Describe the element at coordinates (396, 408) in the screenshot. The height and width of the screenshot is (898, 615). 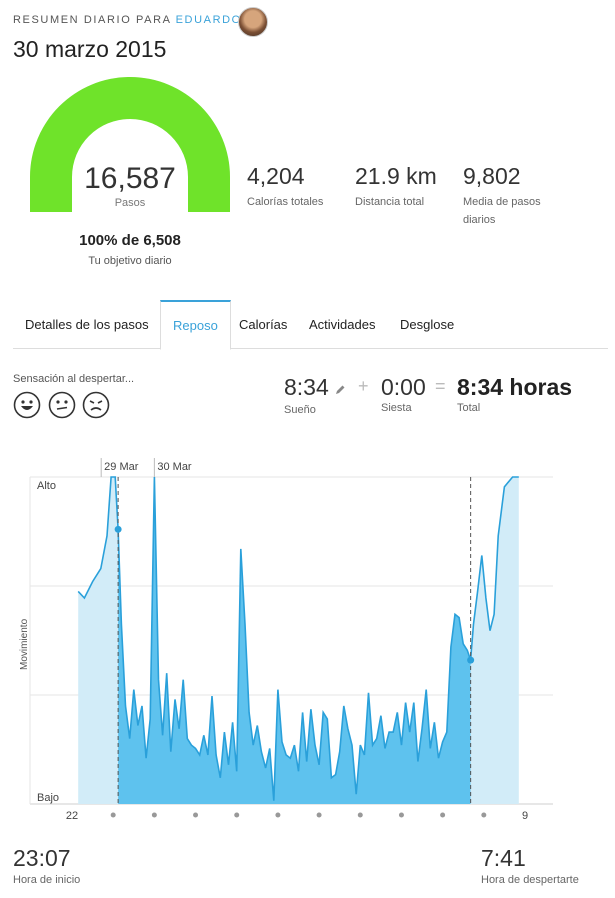
I see `nap-label: Siesta` at that location.